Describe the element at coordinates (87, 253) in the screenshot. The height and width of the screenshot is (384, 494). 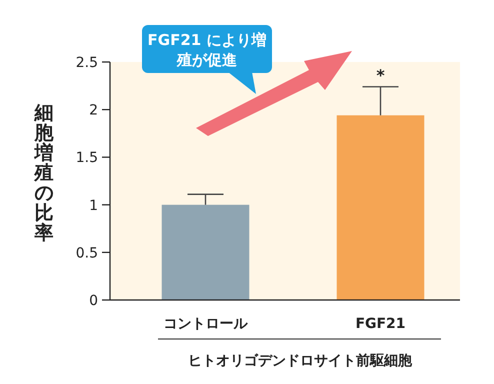
I see `y-tick-label: 0.5` at that location.